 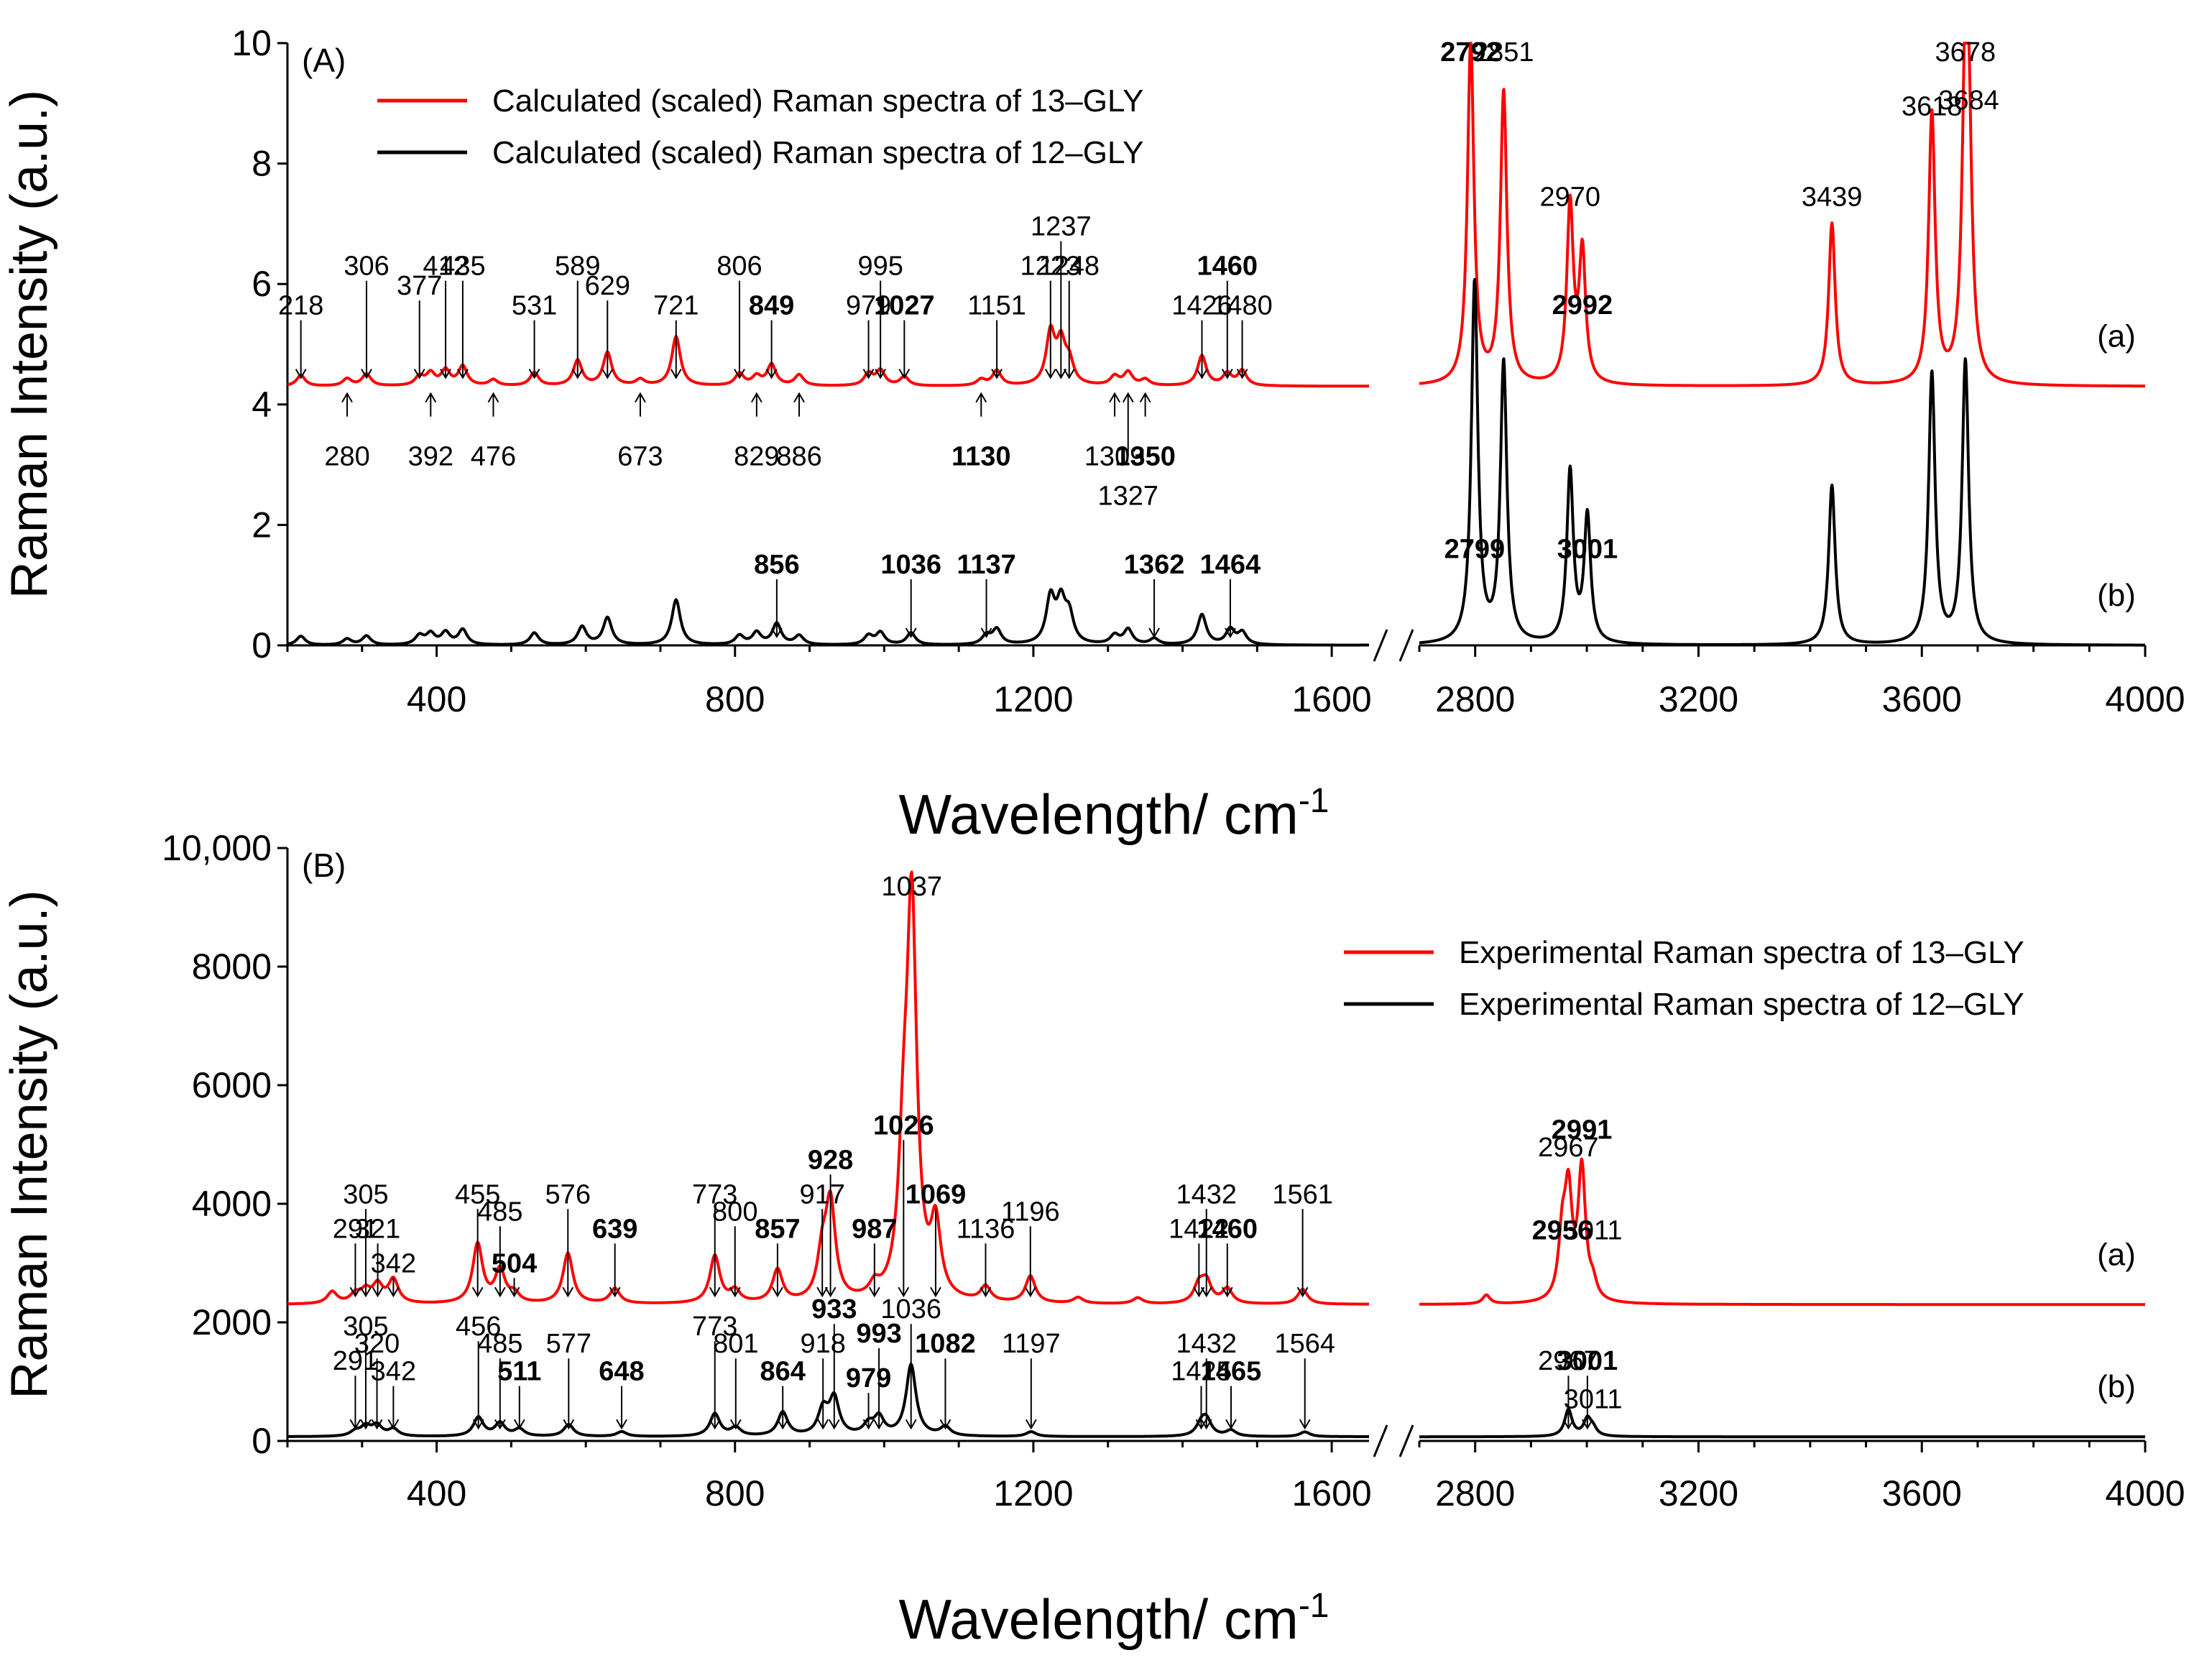 What do you see at coordinates (2145, 699) in the screenshot?
I see `x-tick-label: 4000` at bounding box center [2145, 699].